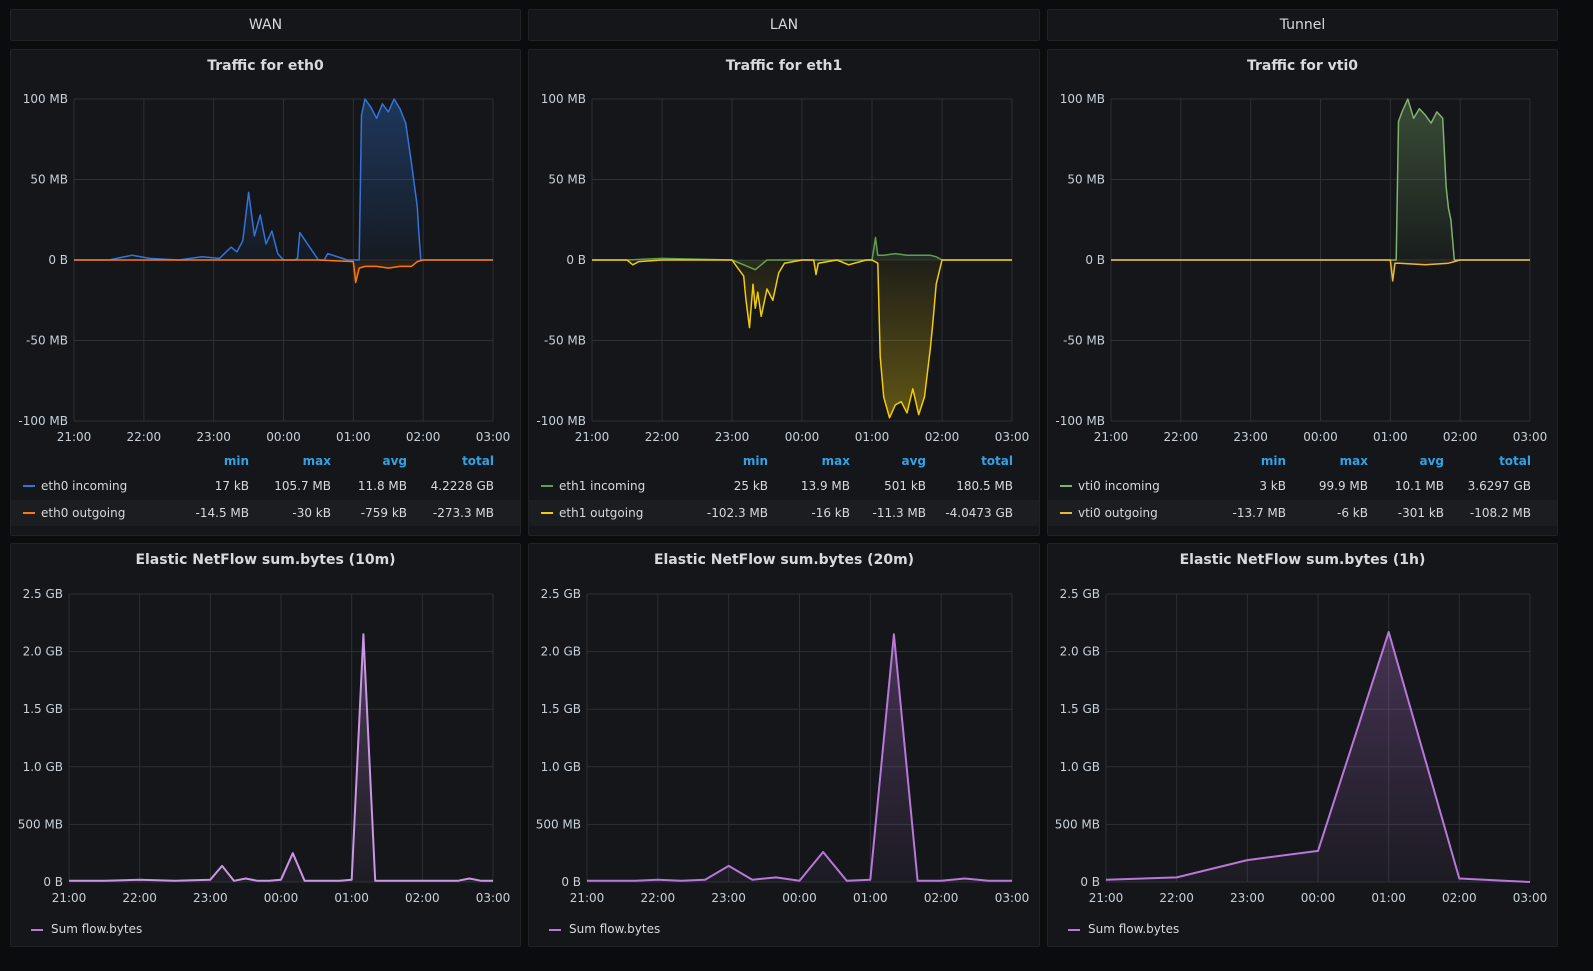 The image size is (1593, 971). What do you see at coordinates (565, 341) in the screenshot?
I see `y-tick-label: -50 MB` at bounding box center [565, 341].